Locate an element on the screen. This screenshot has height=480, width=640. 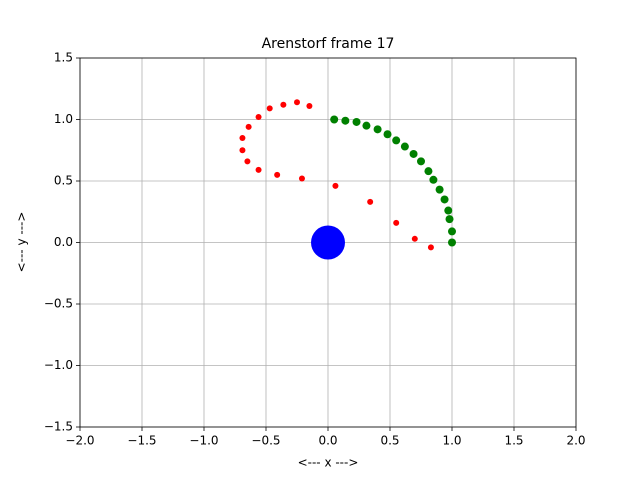
y-tick-label: −1.5 is located at coordinates (58, 427).